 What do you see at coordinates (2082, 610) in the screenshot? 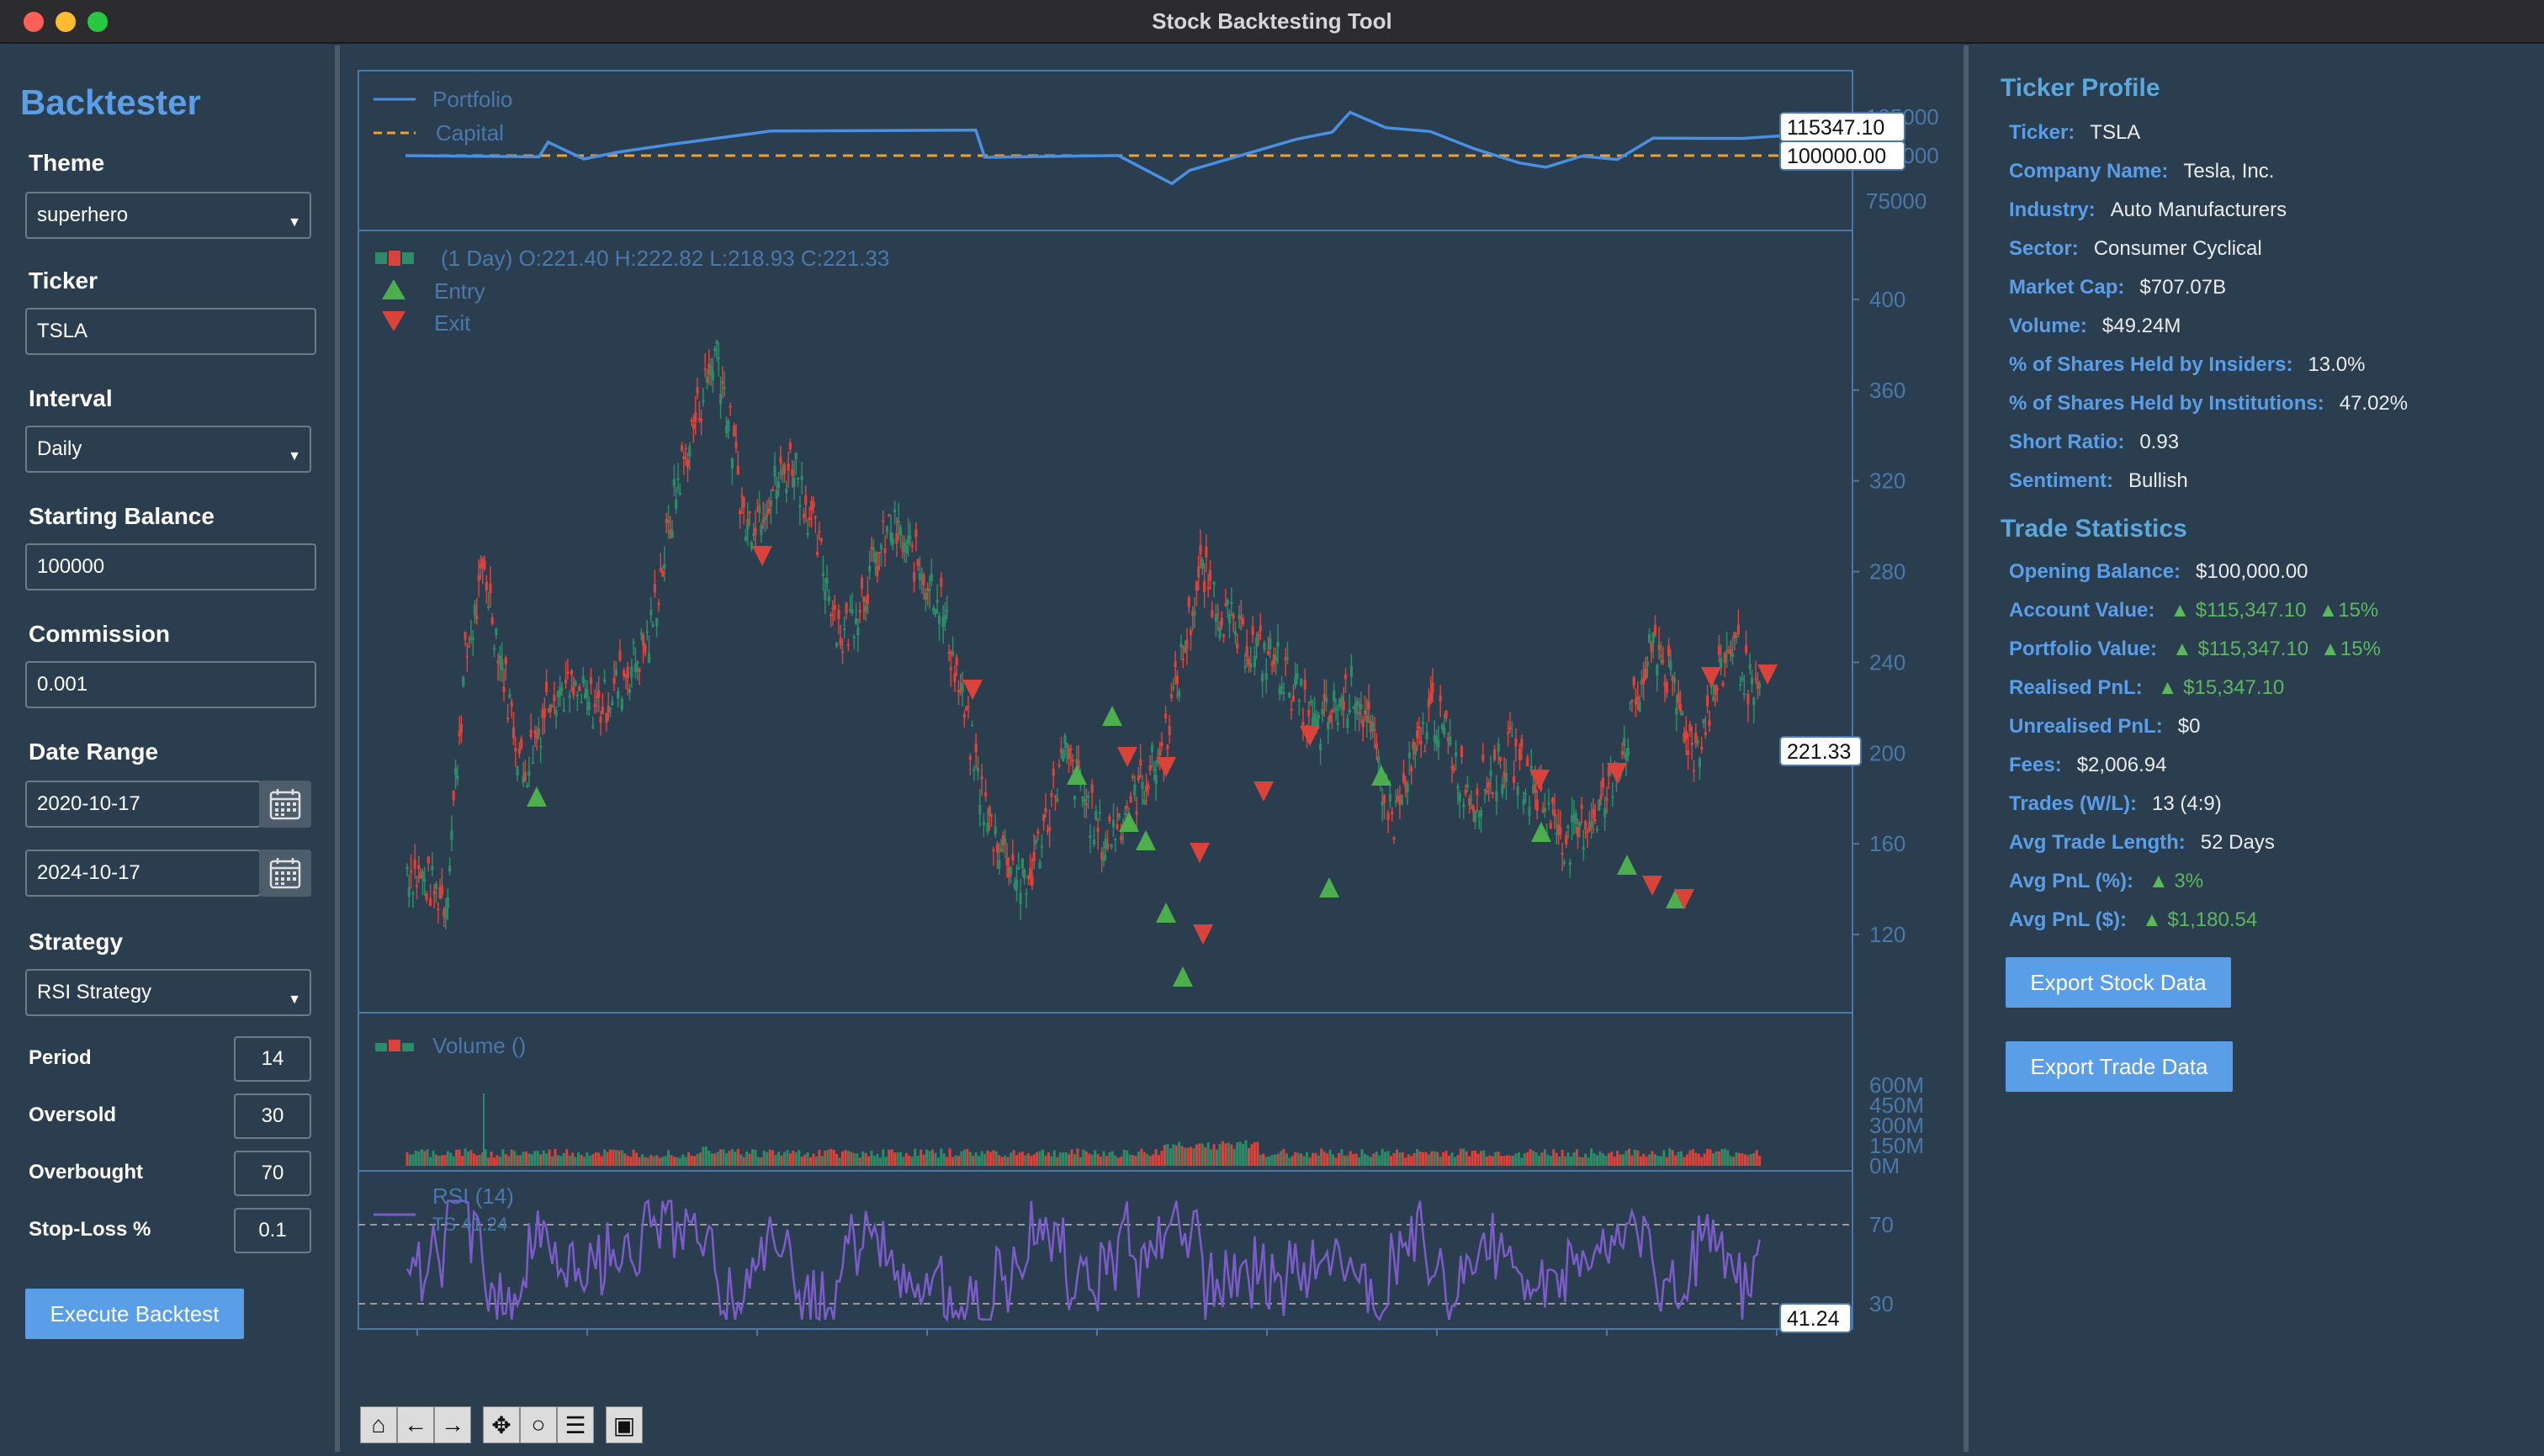
I see `stat-key: Account Value:` at bounding box center [2082, 610].